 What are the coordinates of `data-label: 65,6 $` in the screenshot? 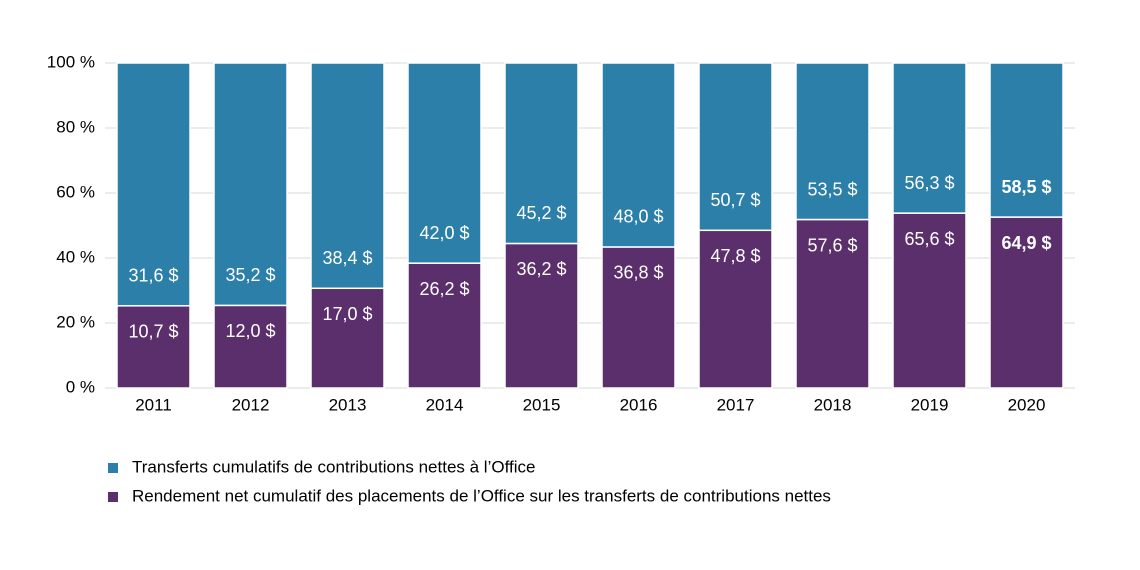 It's located at (929, 239).